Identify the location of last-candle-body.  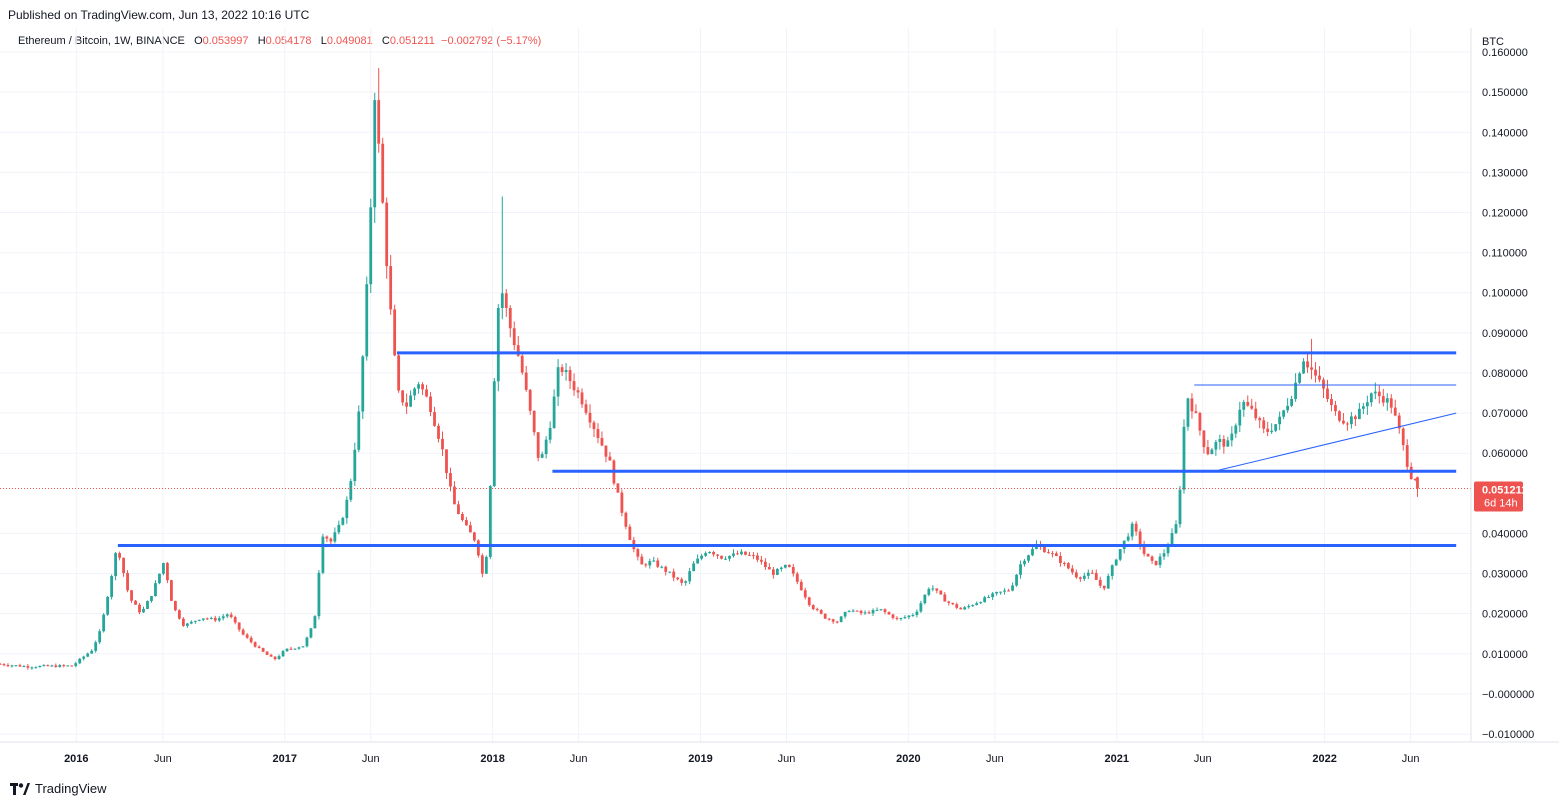
(1417, 483).